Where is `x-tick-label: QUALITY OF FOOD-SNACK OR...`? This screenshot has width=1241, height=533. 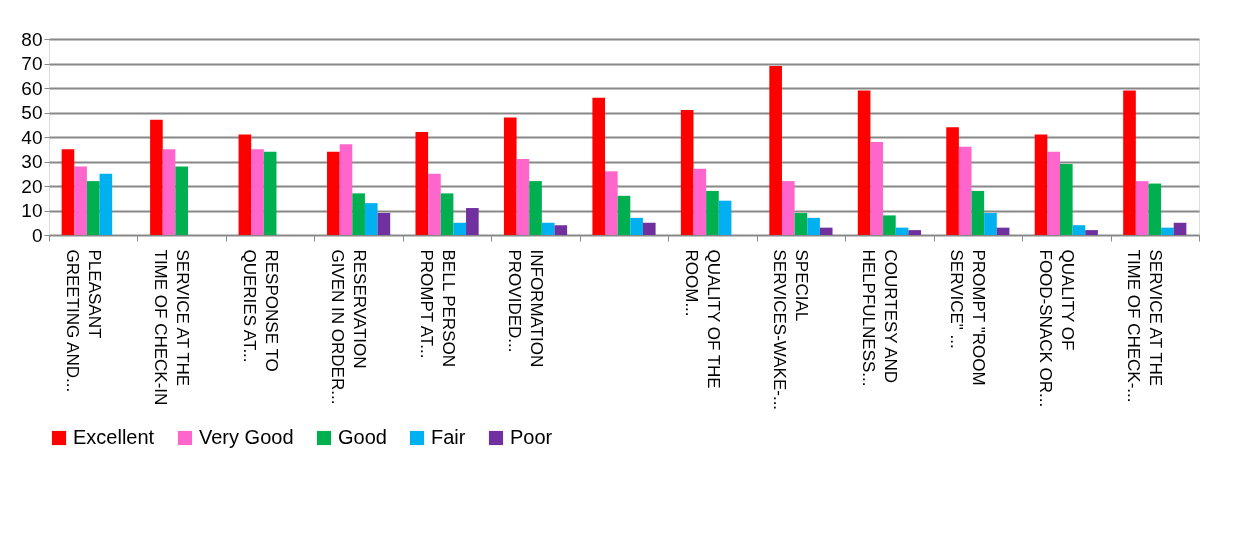 x-tick-label: QUALITY OF FOOD-SNACK OR... is located at coordinates (1056, 328).